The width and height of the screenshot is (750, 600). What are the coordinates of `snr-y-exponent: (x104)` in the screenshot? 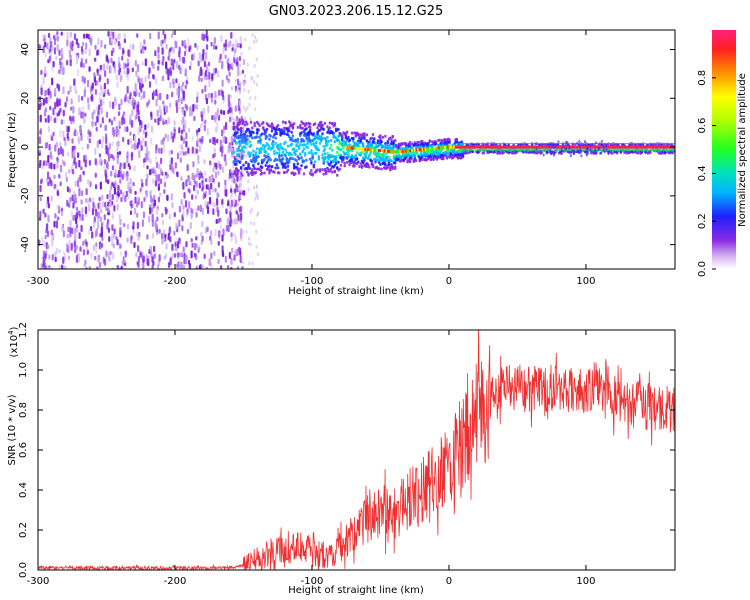 It's located at (13, 341).